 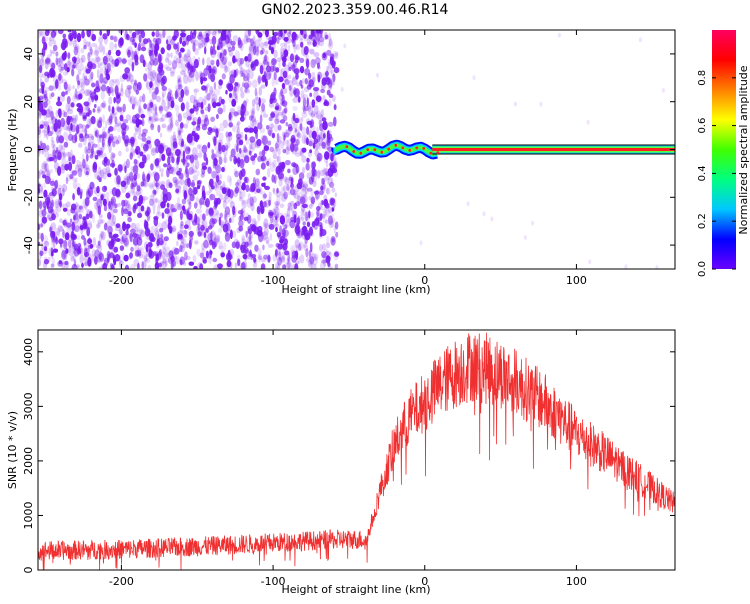 What do you see at coordinates (355, 589) in the screenshot?
I see `snr-xlabel: Height of straight line (km)` at bounding box center [355, 589].